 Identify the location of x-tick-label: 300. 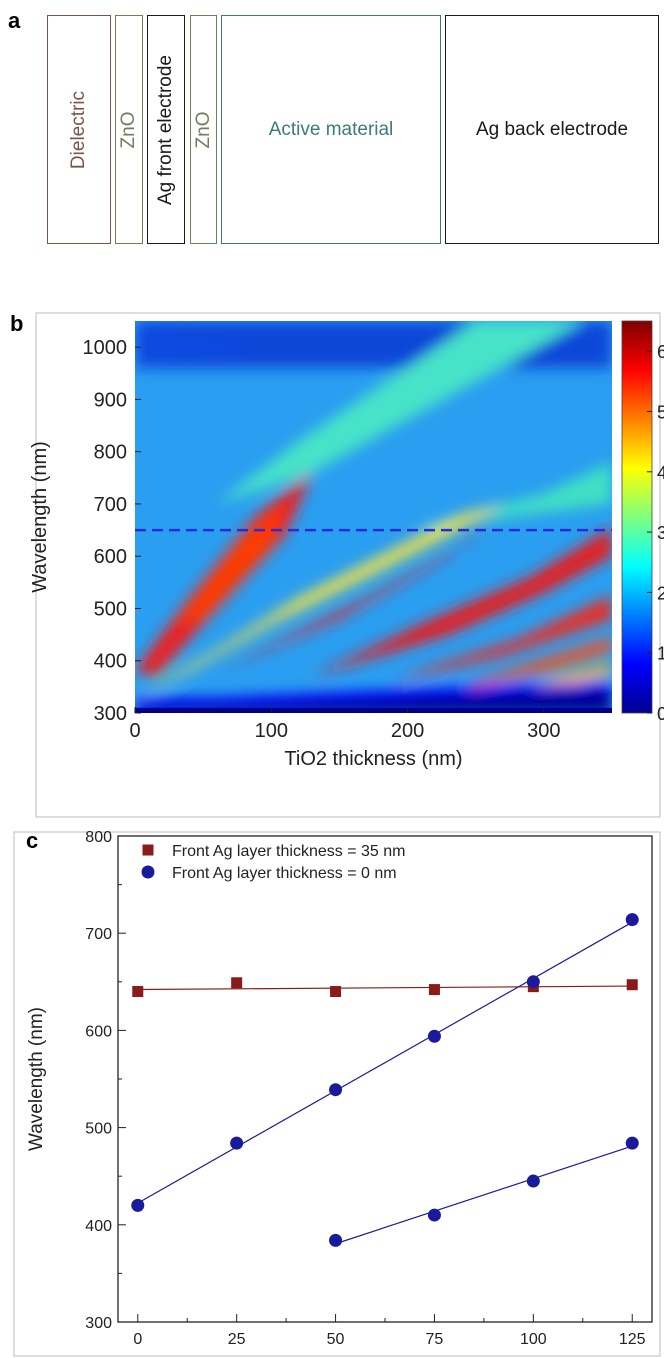
(543, 731).